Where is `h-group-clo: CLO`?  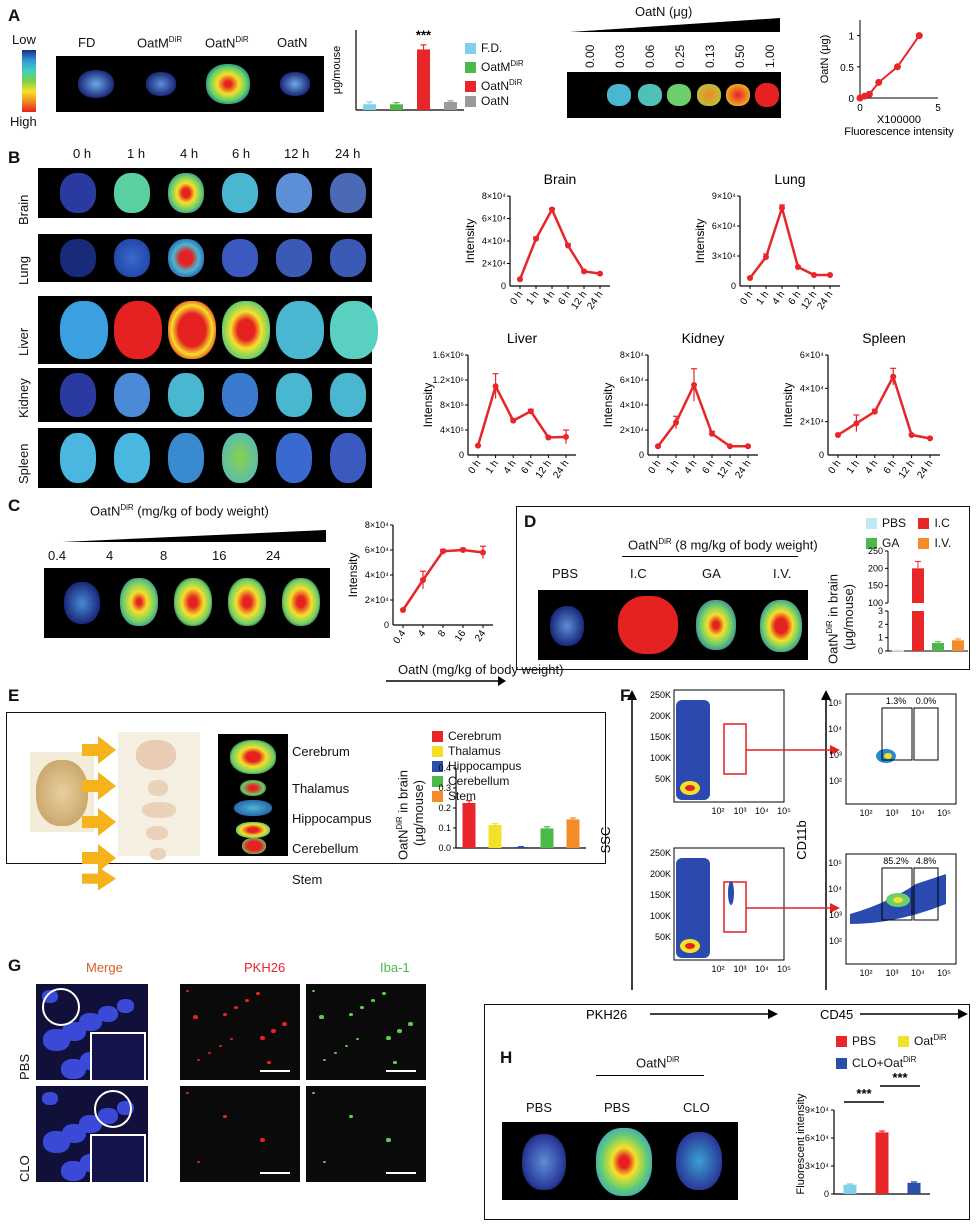
h-group-clo: CLO is located at coordinates (696, 1107).